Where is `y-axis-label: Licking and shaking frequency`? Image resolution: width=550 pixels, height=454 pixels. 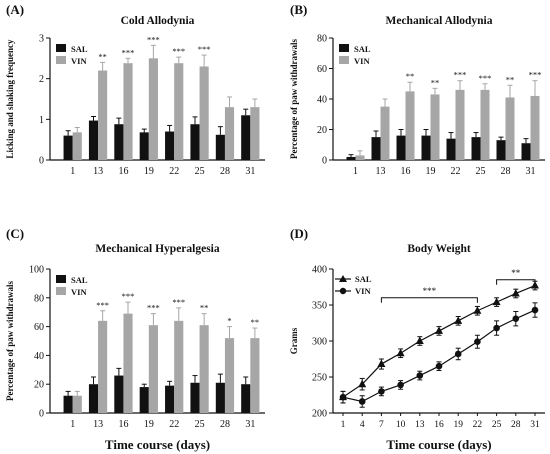
y-axis-label: Licking and shaking frequency is located at coordinates (10, 99).